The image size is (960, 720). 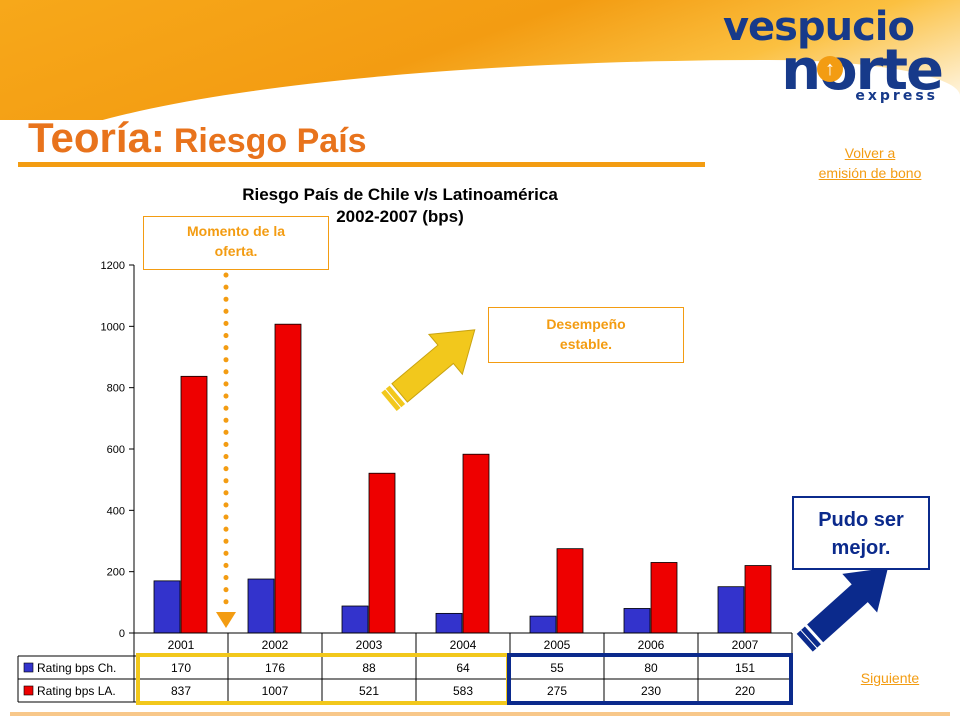 I want to click on brand-logo: vespucio norte ↑ express, so click(x=835, y=56).